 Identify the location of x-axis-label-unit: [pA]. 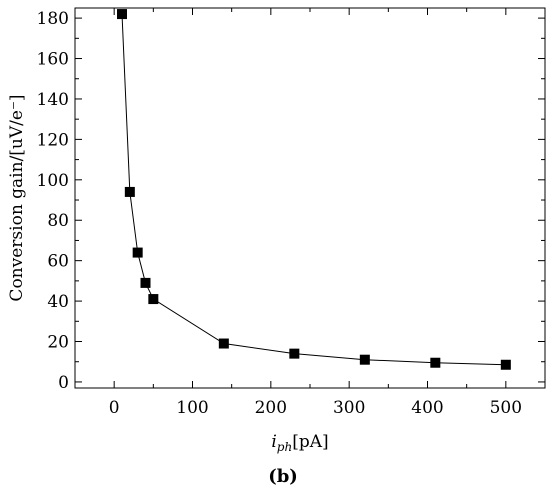
(310, 442).